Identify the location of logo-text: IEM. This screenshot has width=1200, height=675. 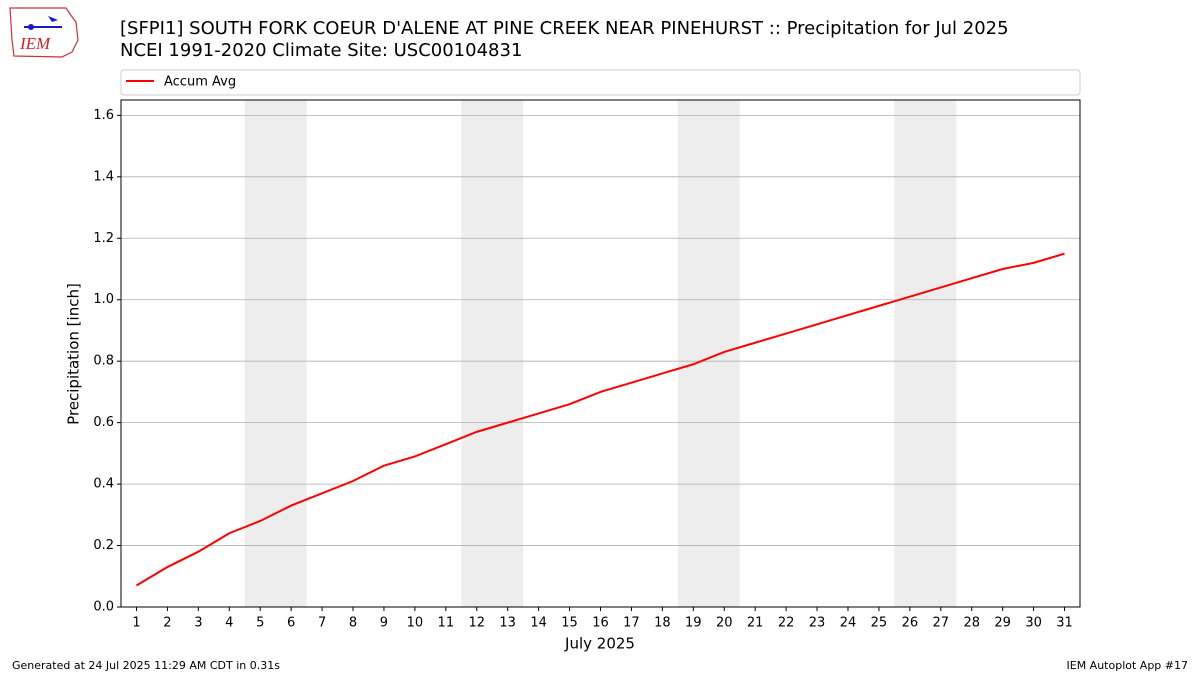
(35, 43).